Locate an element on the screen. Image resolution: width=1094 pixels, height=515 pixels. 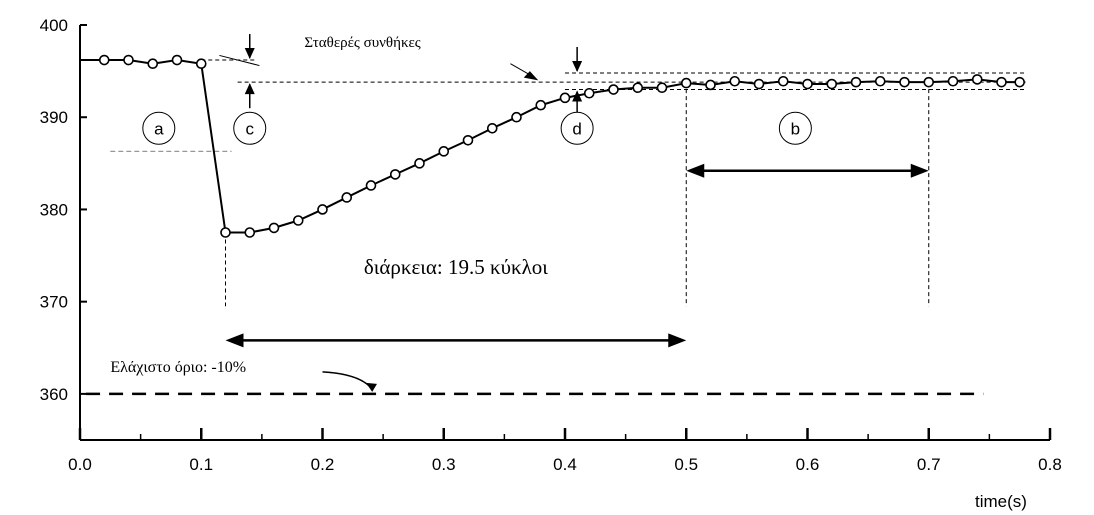
d-marker-down-head is located at coordinates (577, 66).